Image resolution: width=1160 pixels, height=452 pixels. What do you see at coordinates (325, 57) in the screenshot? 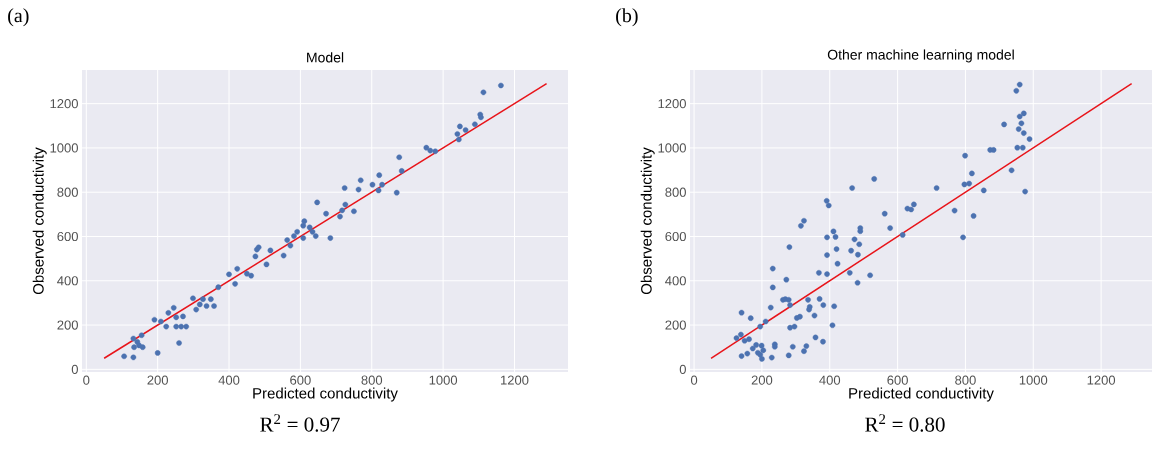
I see `chart-title: Model` at bounding box center [325, 57].